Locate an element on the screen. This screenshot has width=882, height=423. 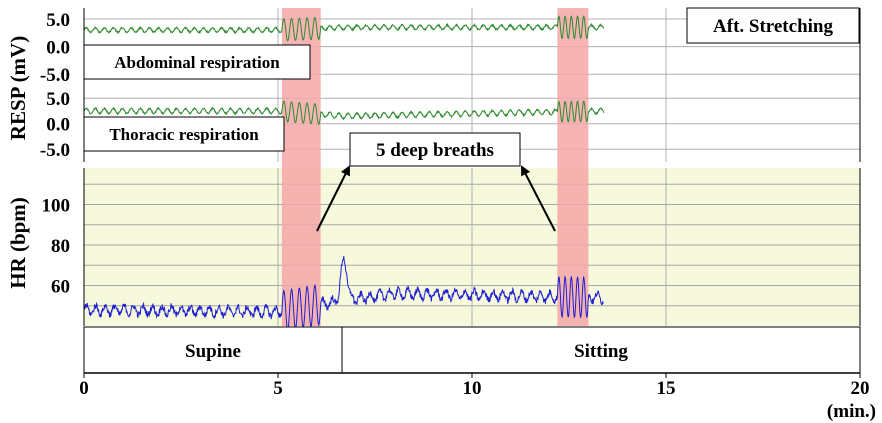
resp-axis-title: RESP (mV) is located at coordinates (18, 88).